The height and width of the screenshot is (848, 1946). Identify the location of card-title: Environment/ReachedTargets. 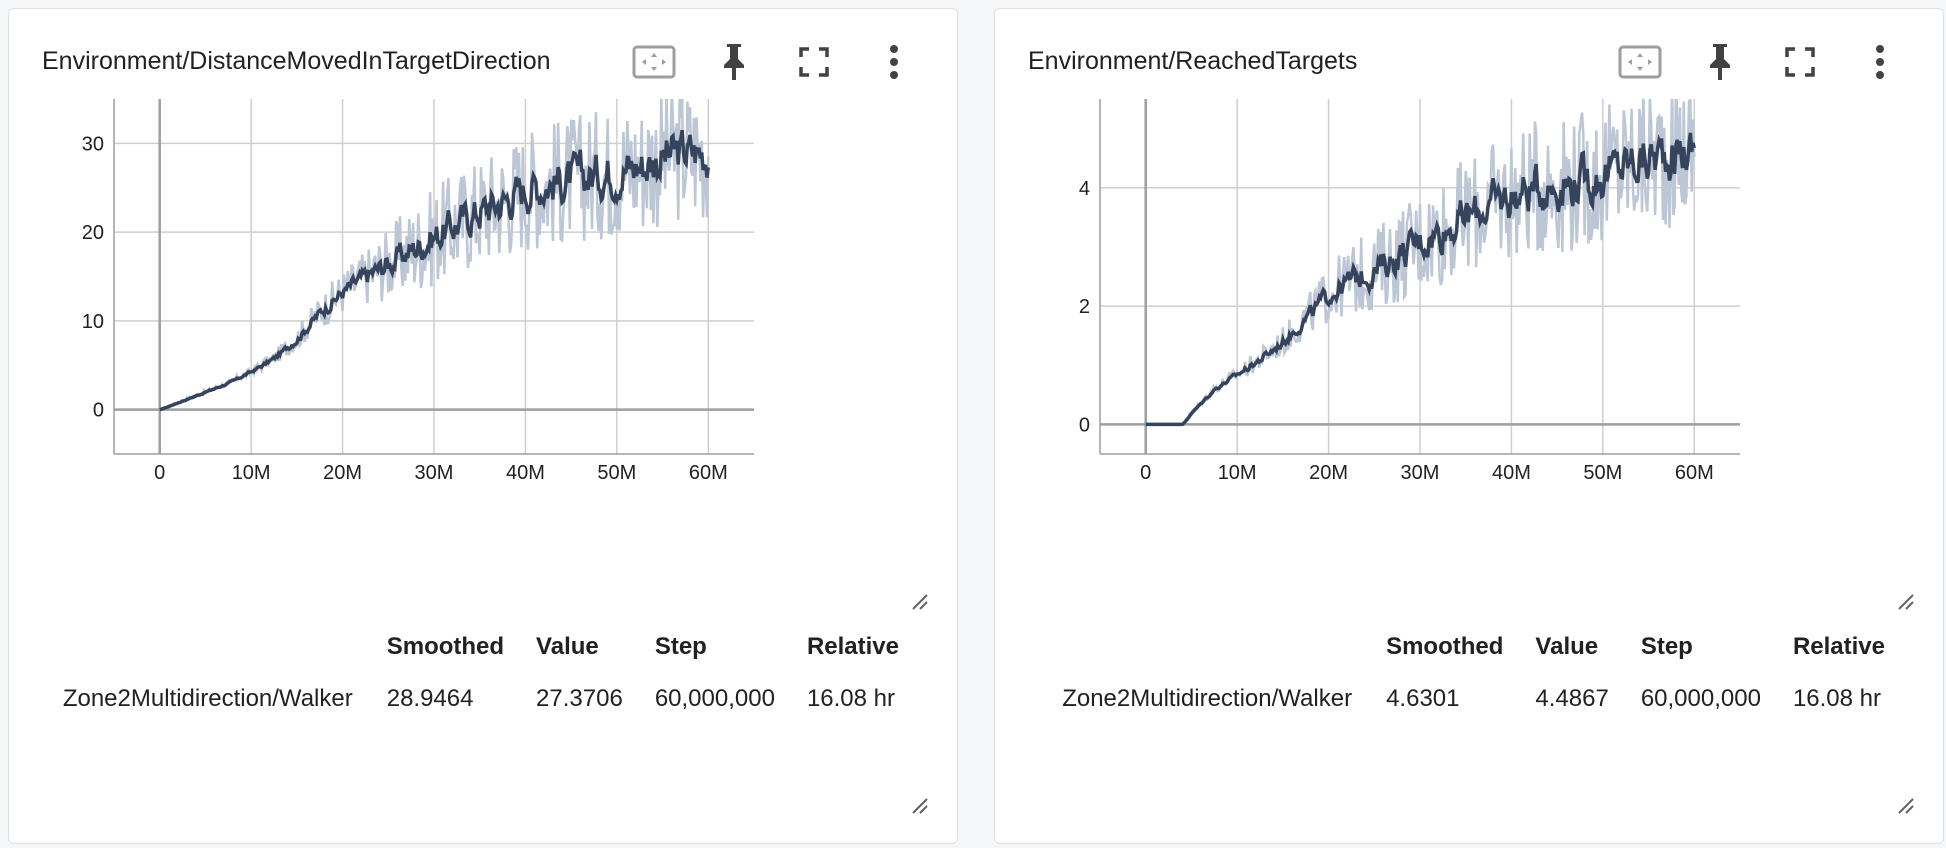
(1193, 61).